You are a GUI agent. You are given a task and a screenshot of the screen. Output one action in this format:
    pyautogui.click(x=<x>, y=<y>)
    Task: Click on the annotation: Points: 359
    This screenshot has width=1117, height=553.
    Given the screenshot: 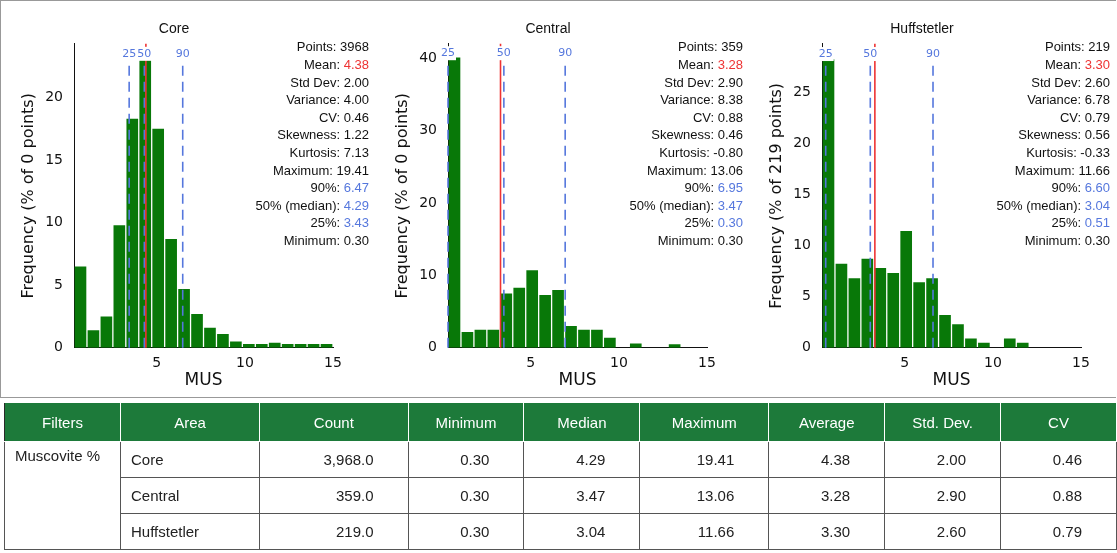 What is the action you would take?
    pyautogui.click(x=710, y=47)
    